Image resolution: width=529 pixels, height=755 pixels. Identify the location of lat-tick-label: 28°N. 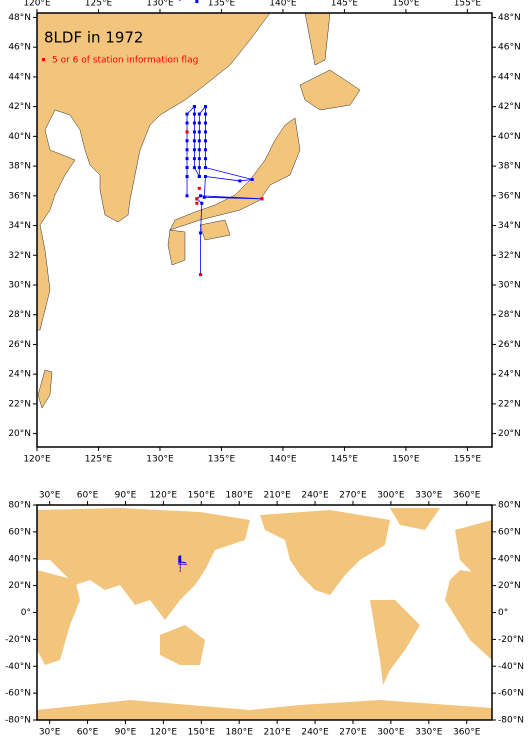
(19, 315).